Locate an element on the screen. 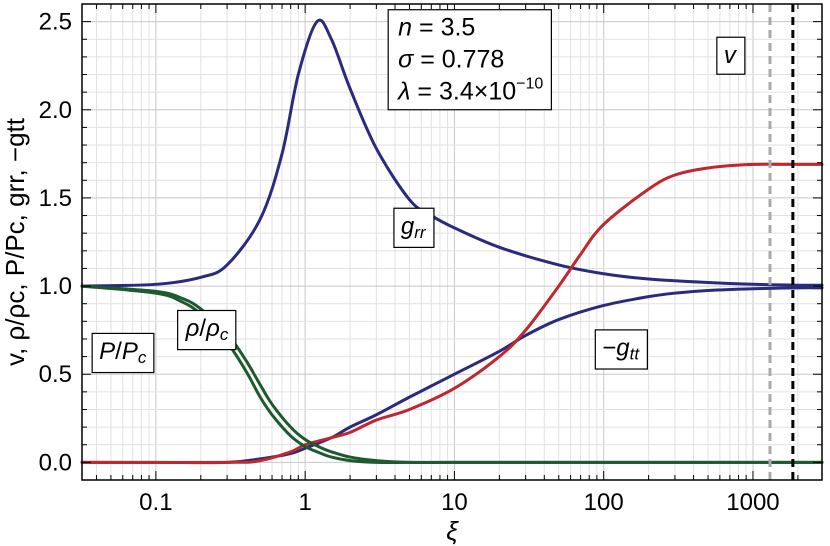  y-tick-label: 2.5 is located at coordinates (55, 22).